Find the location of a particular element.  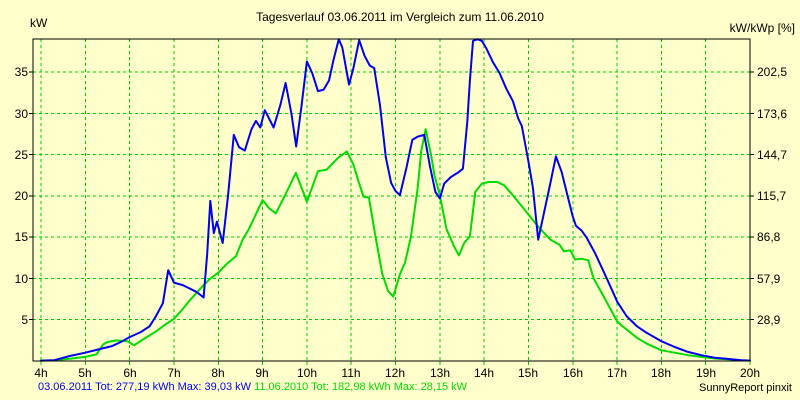

x-tick-18h: 18h is located at coordinates (661, 373).